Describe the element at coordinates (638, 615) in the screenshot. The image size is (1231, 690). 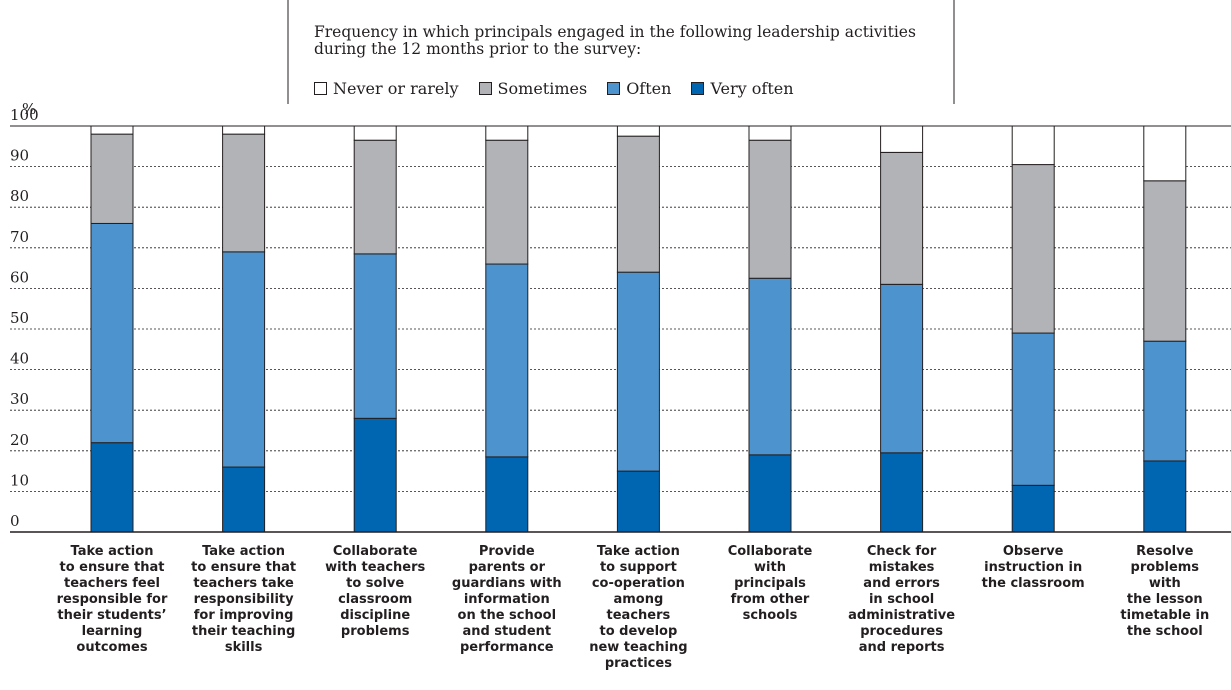
I see `x-category-label-line: teachers` at that location.